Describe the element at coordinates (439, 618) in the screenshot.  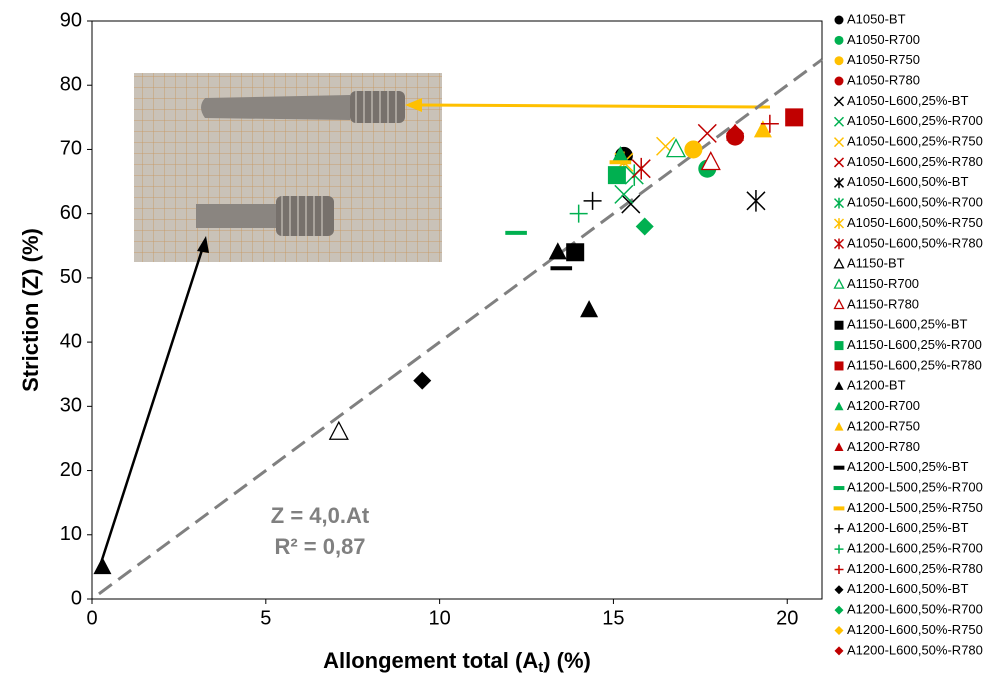
I see `x-tick-label: 10` at that location.